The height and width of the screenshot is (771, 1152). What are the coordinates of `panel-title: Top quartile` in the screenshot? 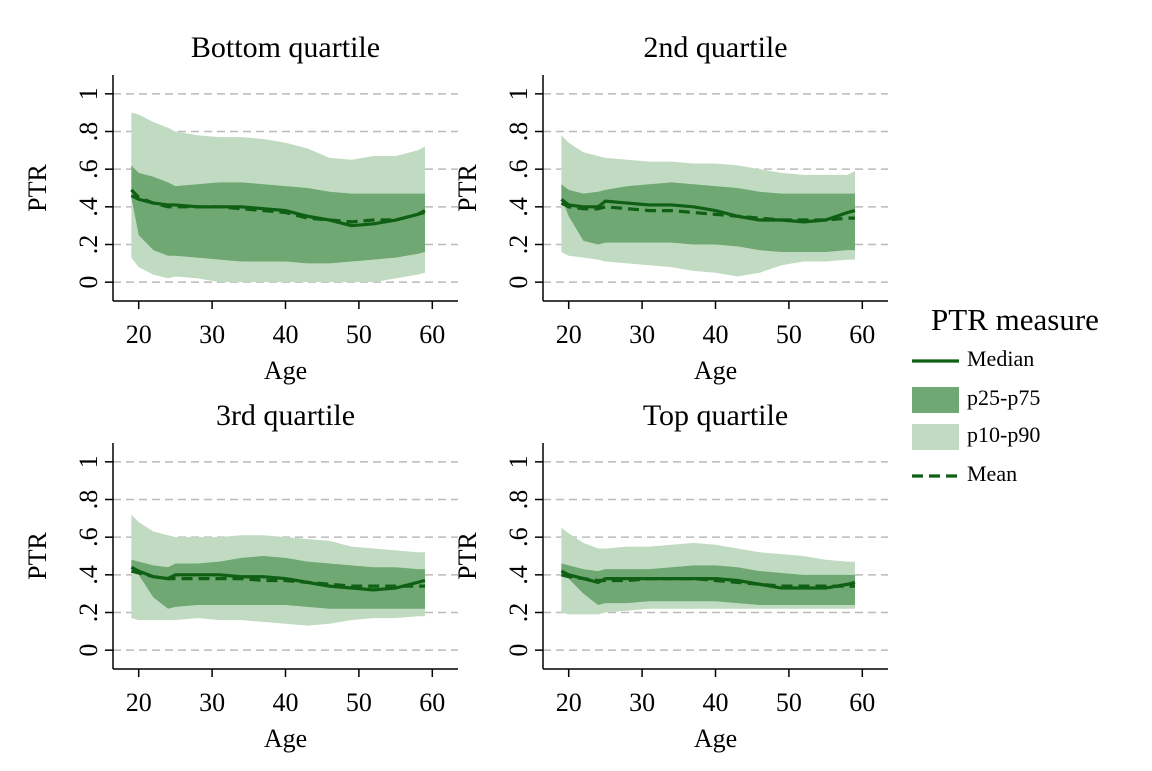 It's located at (715, 415).